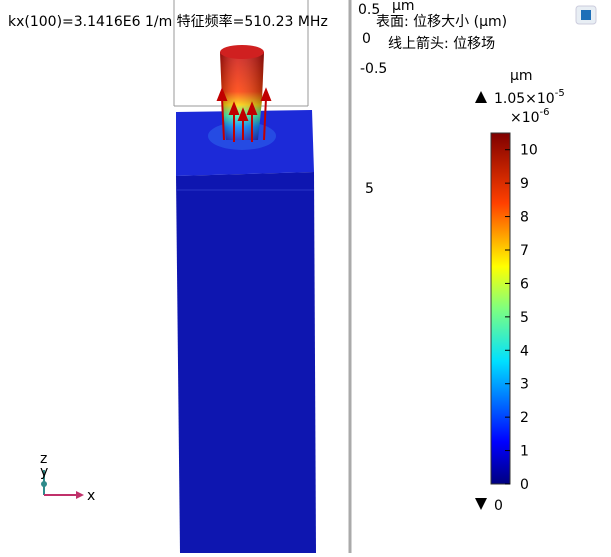 The height and width of the screenshot is (557, 611). I want to click on colorbar-tick-label: 4, so click(524, 351).